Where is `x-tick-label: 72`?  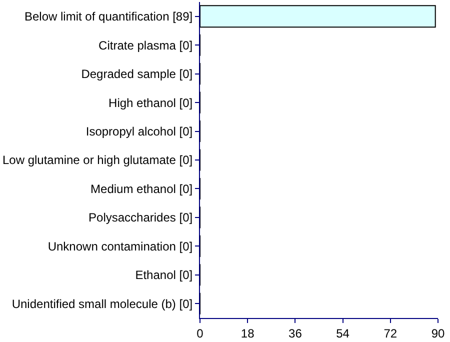
x-tick-label: 72 is located at coordinates (391, 333).